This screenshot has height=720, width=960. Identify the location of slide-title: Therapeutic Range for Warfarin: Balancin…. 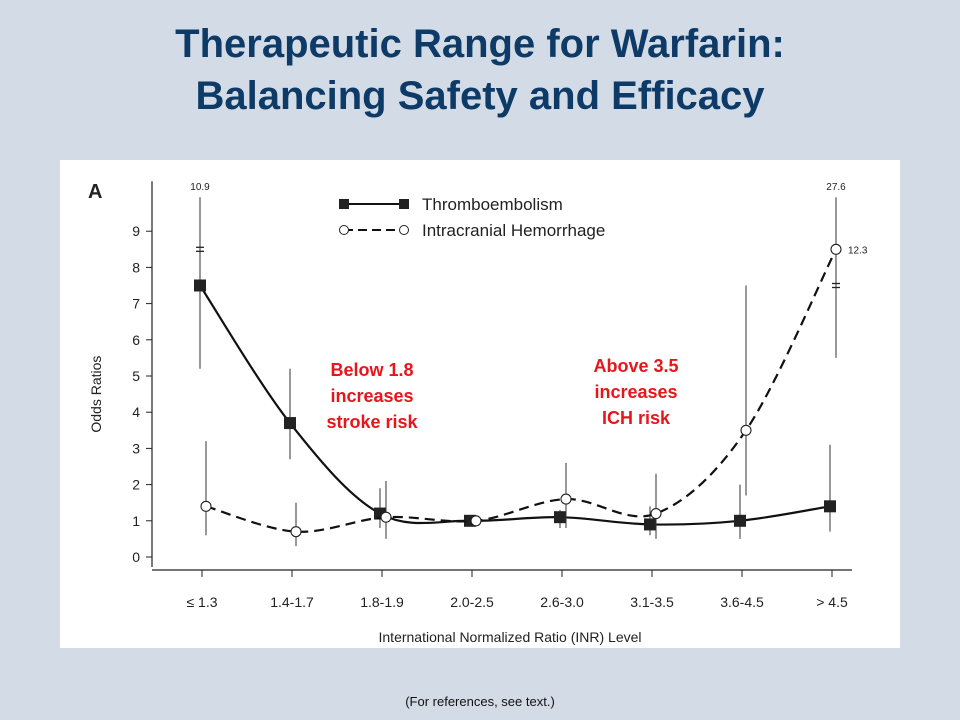
(480, 70).